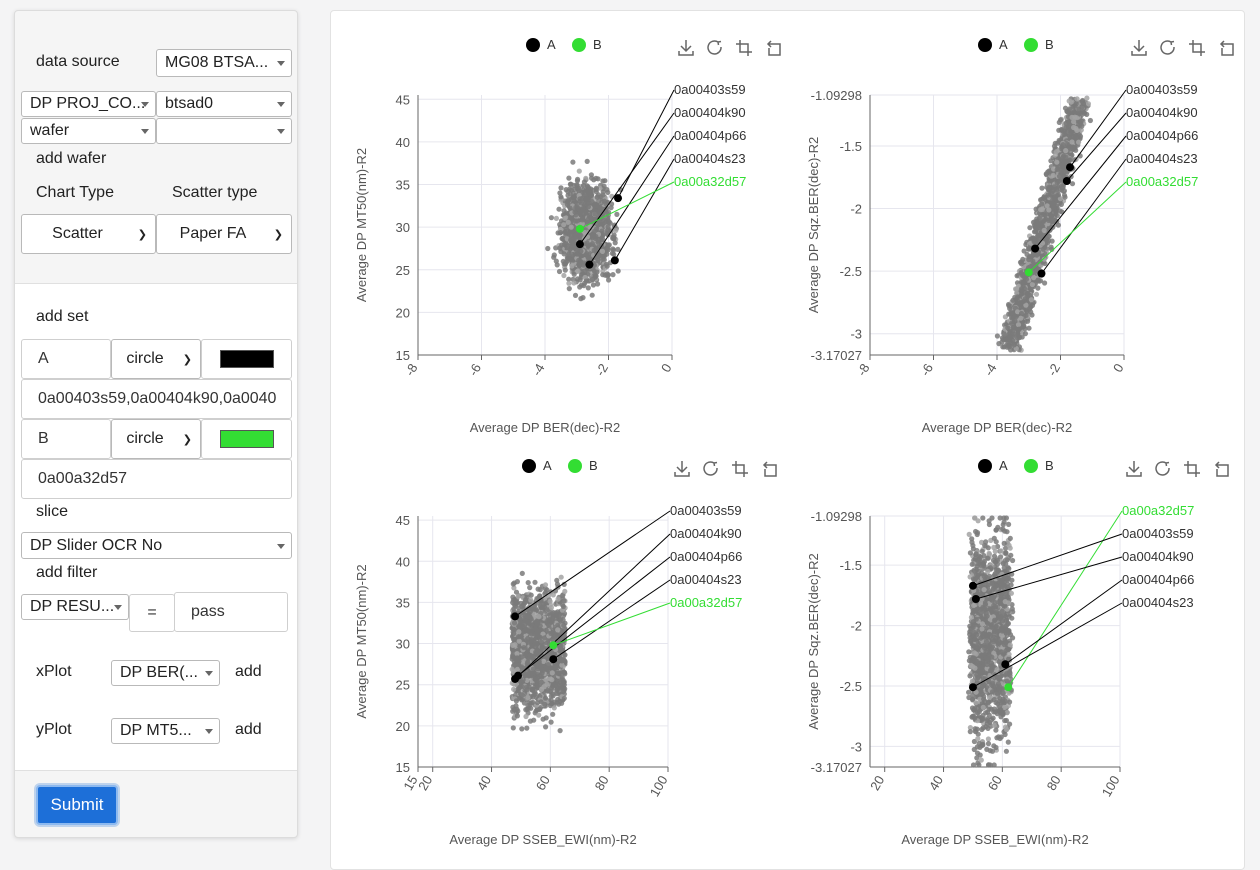  I want to click on set-a-color-picker, so click(246, 359).